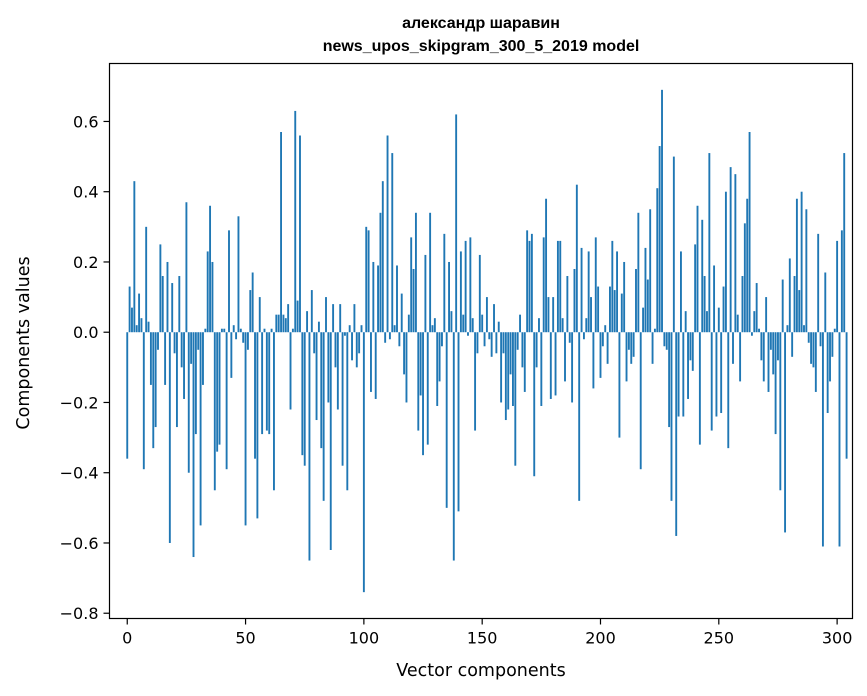  I want to click on x-tick-label: 250, so click(719, 638).